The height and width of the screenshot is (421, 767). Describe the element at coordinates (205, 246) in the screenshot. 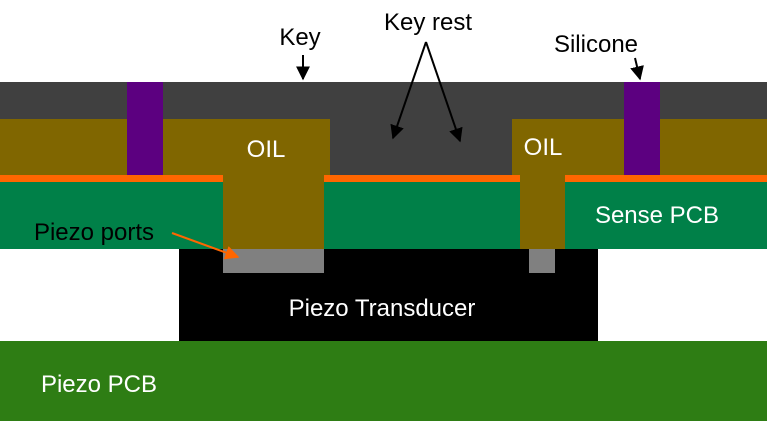

I see `piezo-ports-arrow` at that location.